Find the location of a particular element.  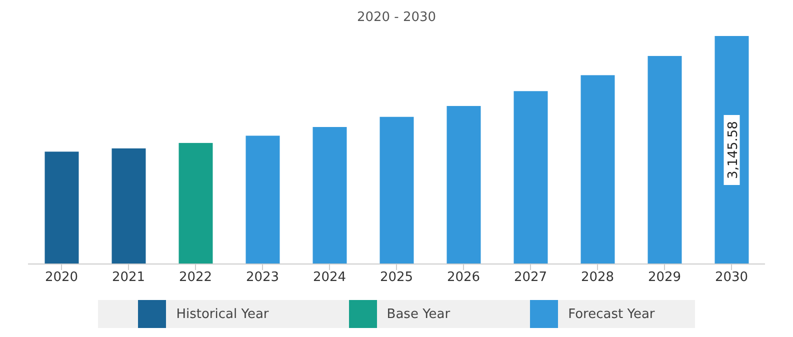

legend-label: Base Year is located at coordinates (418, 314).